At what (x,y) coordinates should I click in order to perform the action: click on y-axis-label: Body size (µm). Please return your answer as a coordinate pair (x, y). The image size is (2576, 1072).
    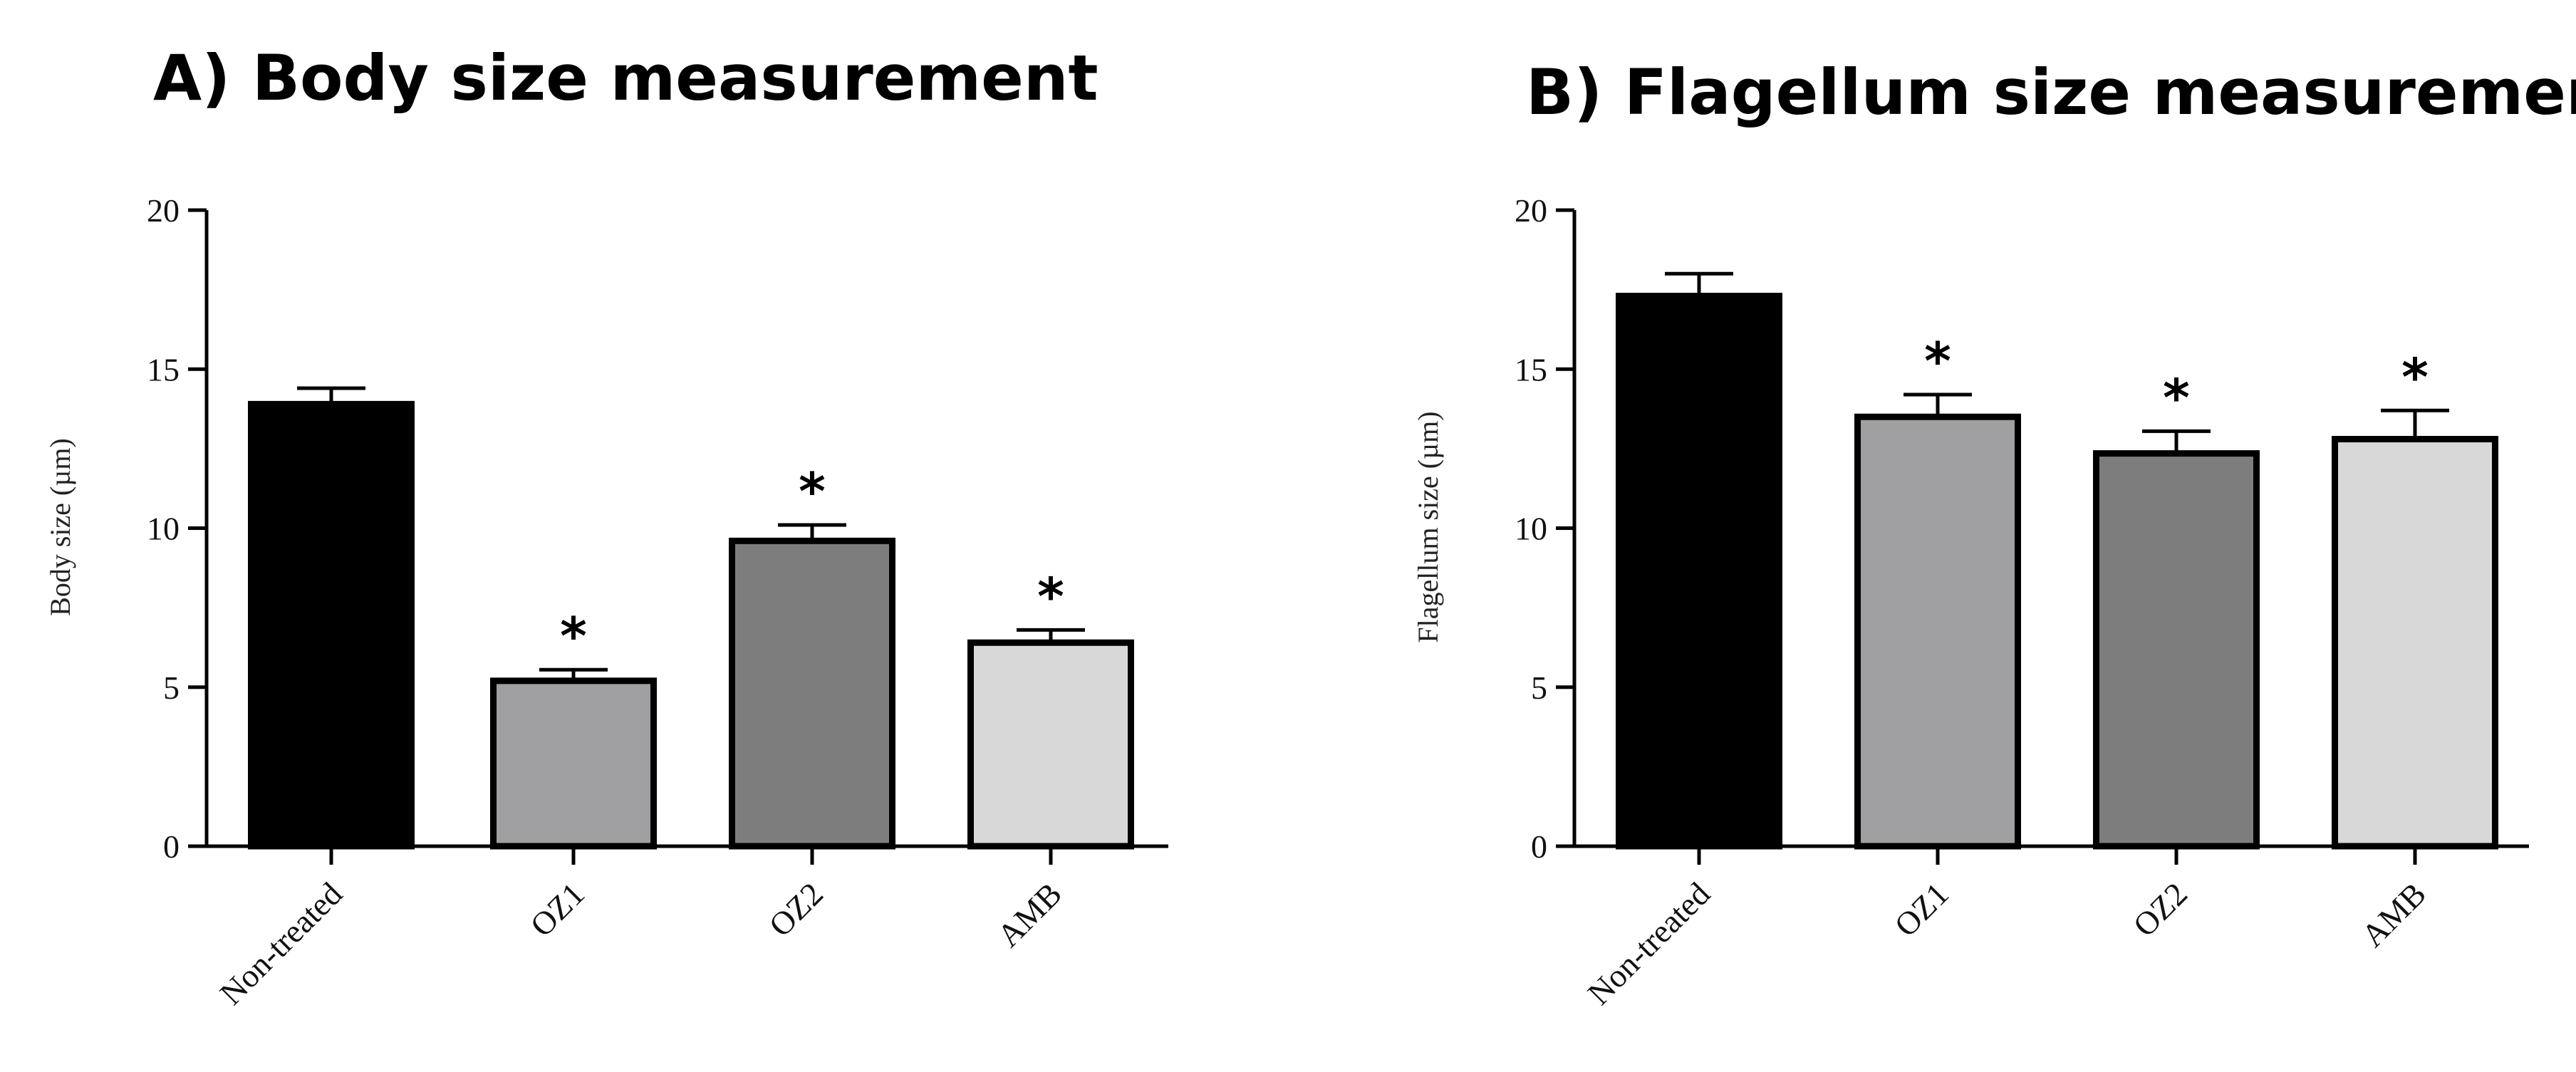
    Looking at the image, I should click on (60, 527).